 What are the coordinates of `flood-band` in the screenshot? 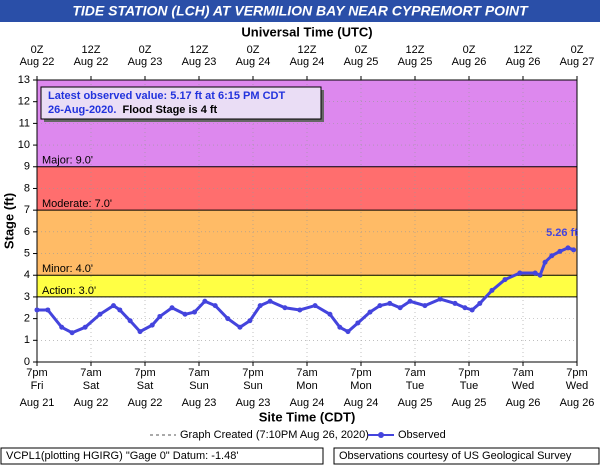 It's located at (307, 286).